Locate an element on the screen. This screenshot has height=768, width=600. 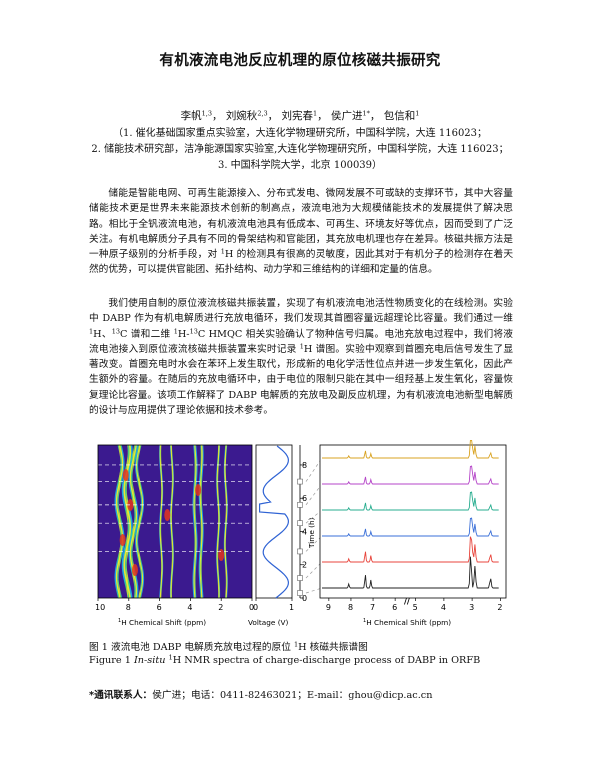
author-affiliation-mark: 1* is located at coordinates (366, 113).